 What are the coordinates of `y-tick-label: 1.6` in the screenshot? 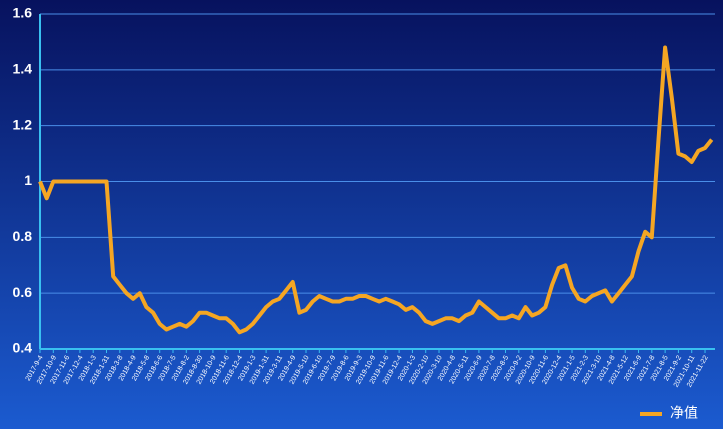 It's located at (23, 13).